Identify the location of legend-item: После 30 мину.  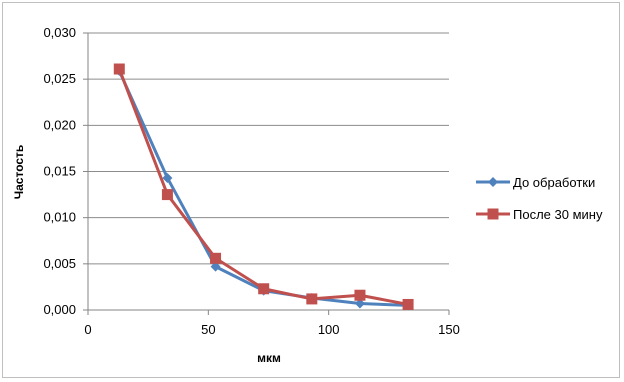
(539, 214).